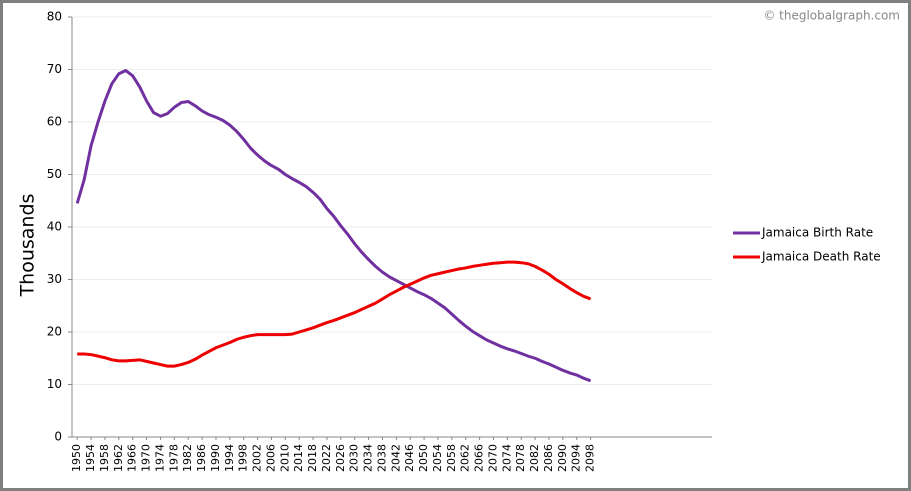 This screenshot has width=911, height=491. Describe the element at coordinates (534, 458) in the screenshot. I see `x-tick-label: 2082` at that location.